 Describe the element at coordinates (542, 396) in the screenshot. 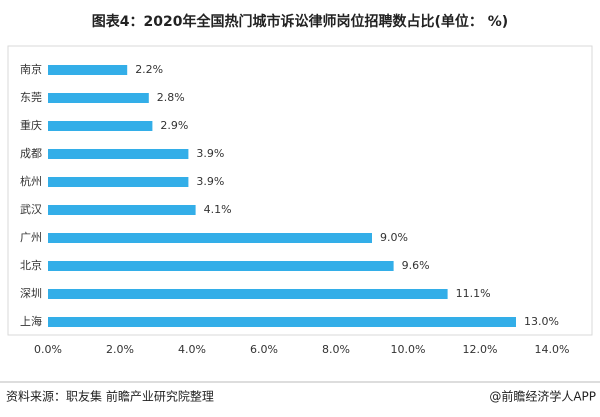

I see `credit: @前瞻经济学人APP` at that location.